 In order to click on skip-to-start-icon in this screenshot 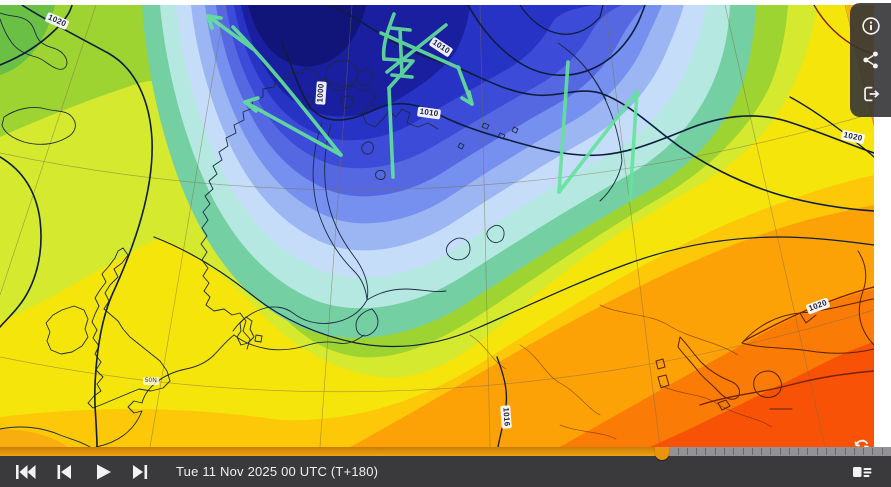, I will do `click(26, 471)`.